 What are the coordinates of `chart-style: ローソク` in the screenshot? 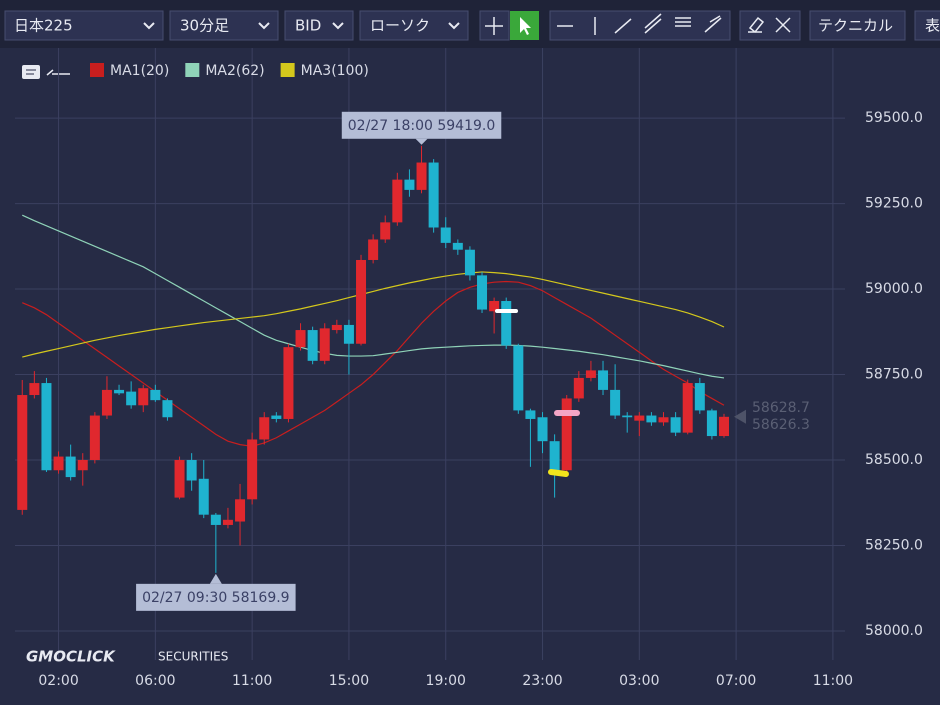 It's located at (400, 26).